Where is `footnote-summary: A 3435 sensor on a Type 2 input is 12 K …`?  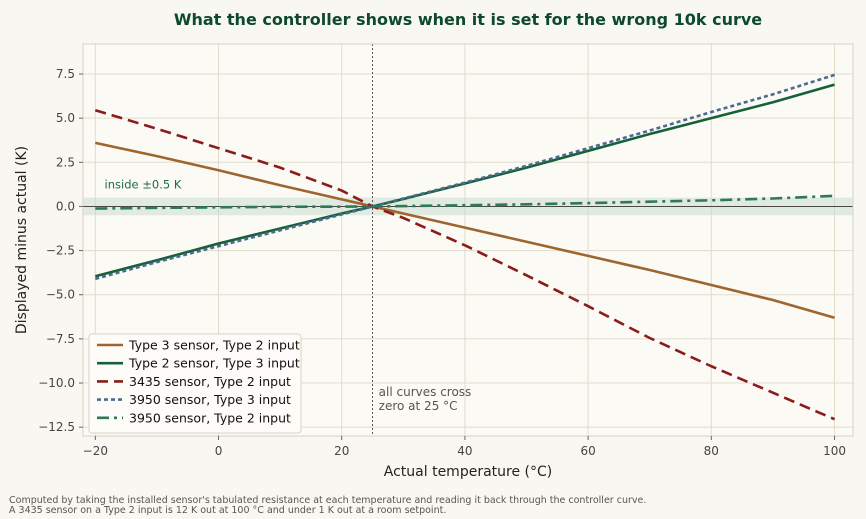 footnote-summary: A 3435 sensor on a Type 2 input is 12 K … is located at coordinates (228, 510).